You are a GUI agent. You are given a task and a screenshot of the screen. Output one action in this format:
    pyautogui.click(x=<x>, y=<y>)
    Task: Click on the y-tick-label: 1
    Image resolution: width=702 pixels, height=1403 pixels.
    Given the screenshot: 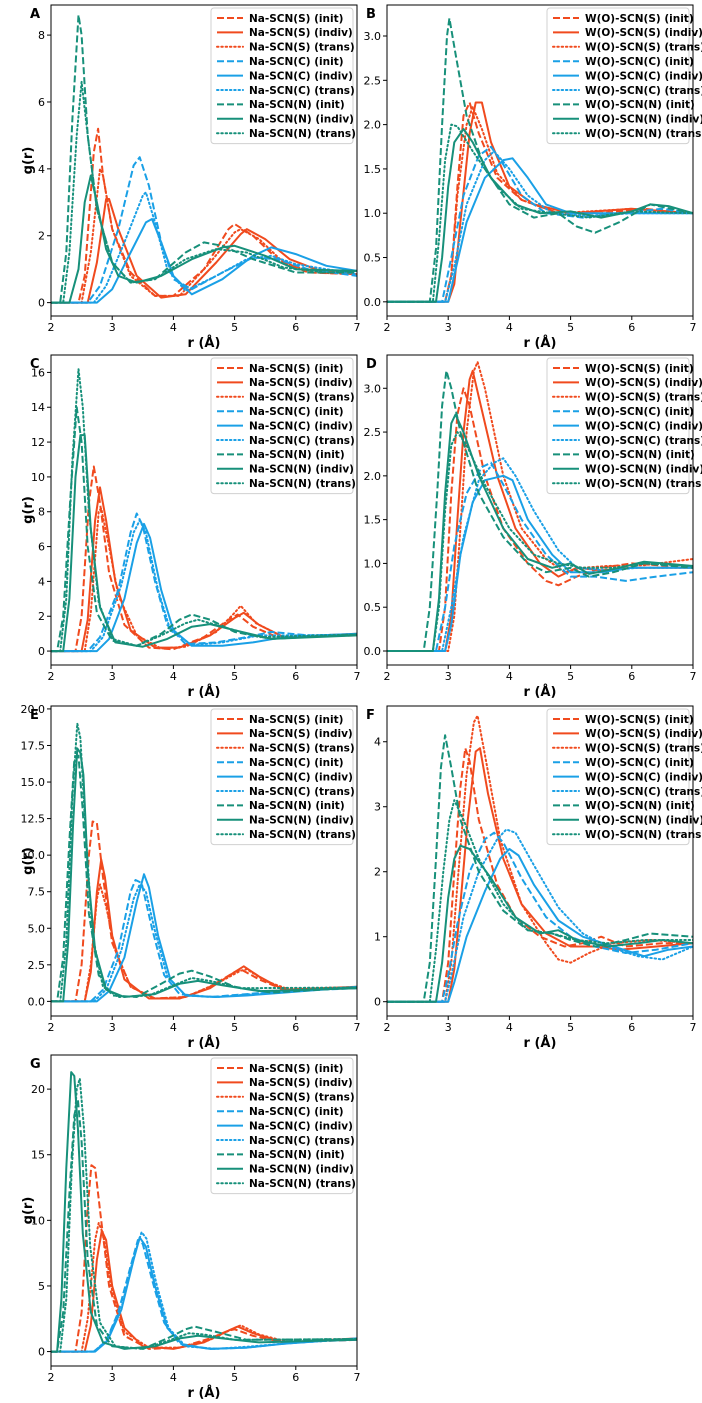 What is the action you would take?
    pyautogui.click(x=377, y=937)
    